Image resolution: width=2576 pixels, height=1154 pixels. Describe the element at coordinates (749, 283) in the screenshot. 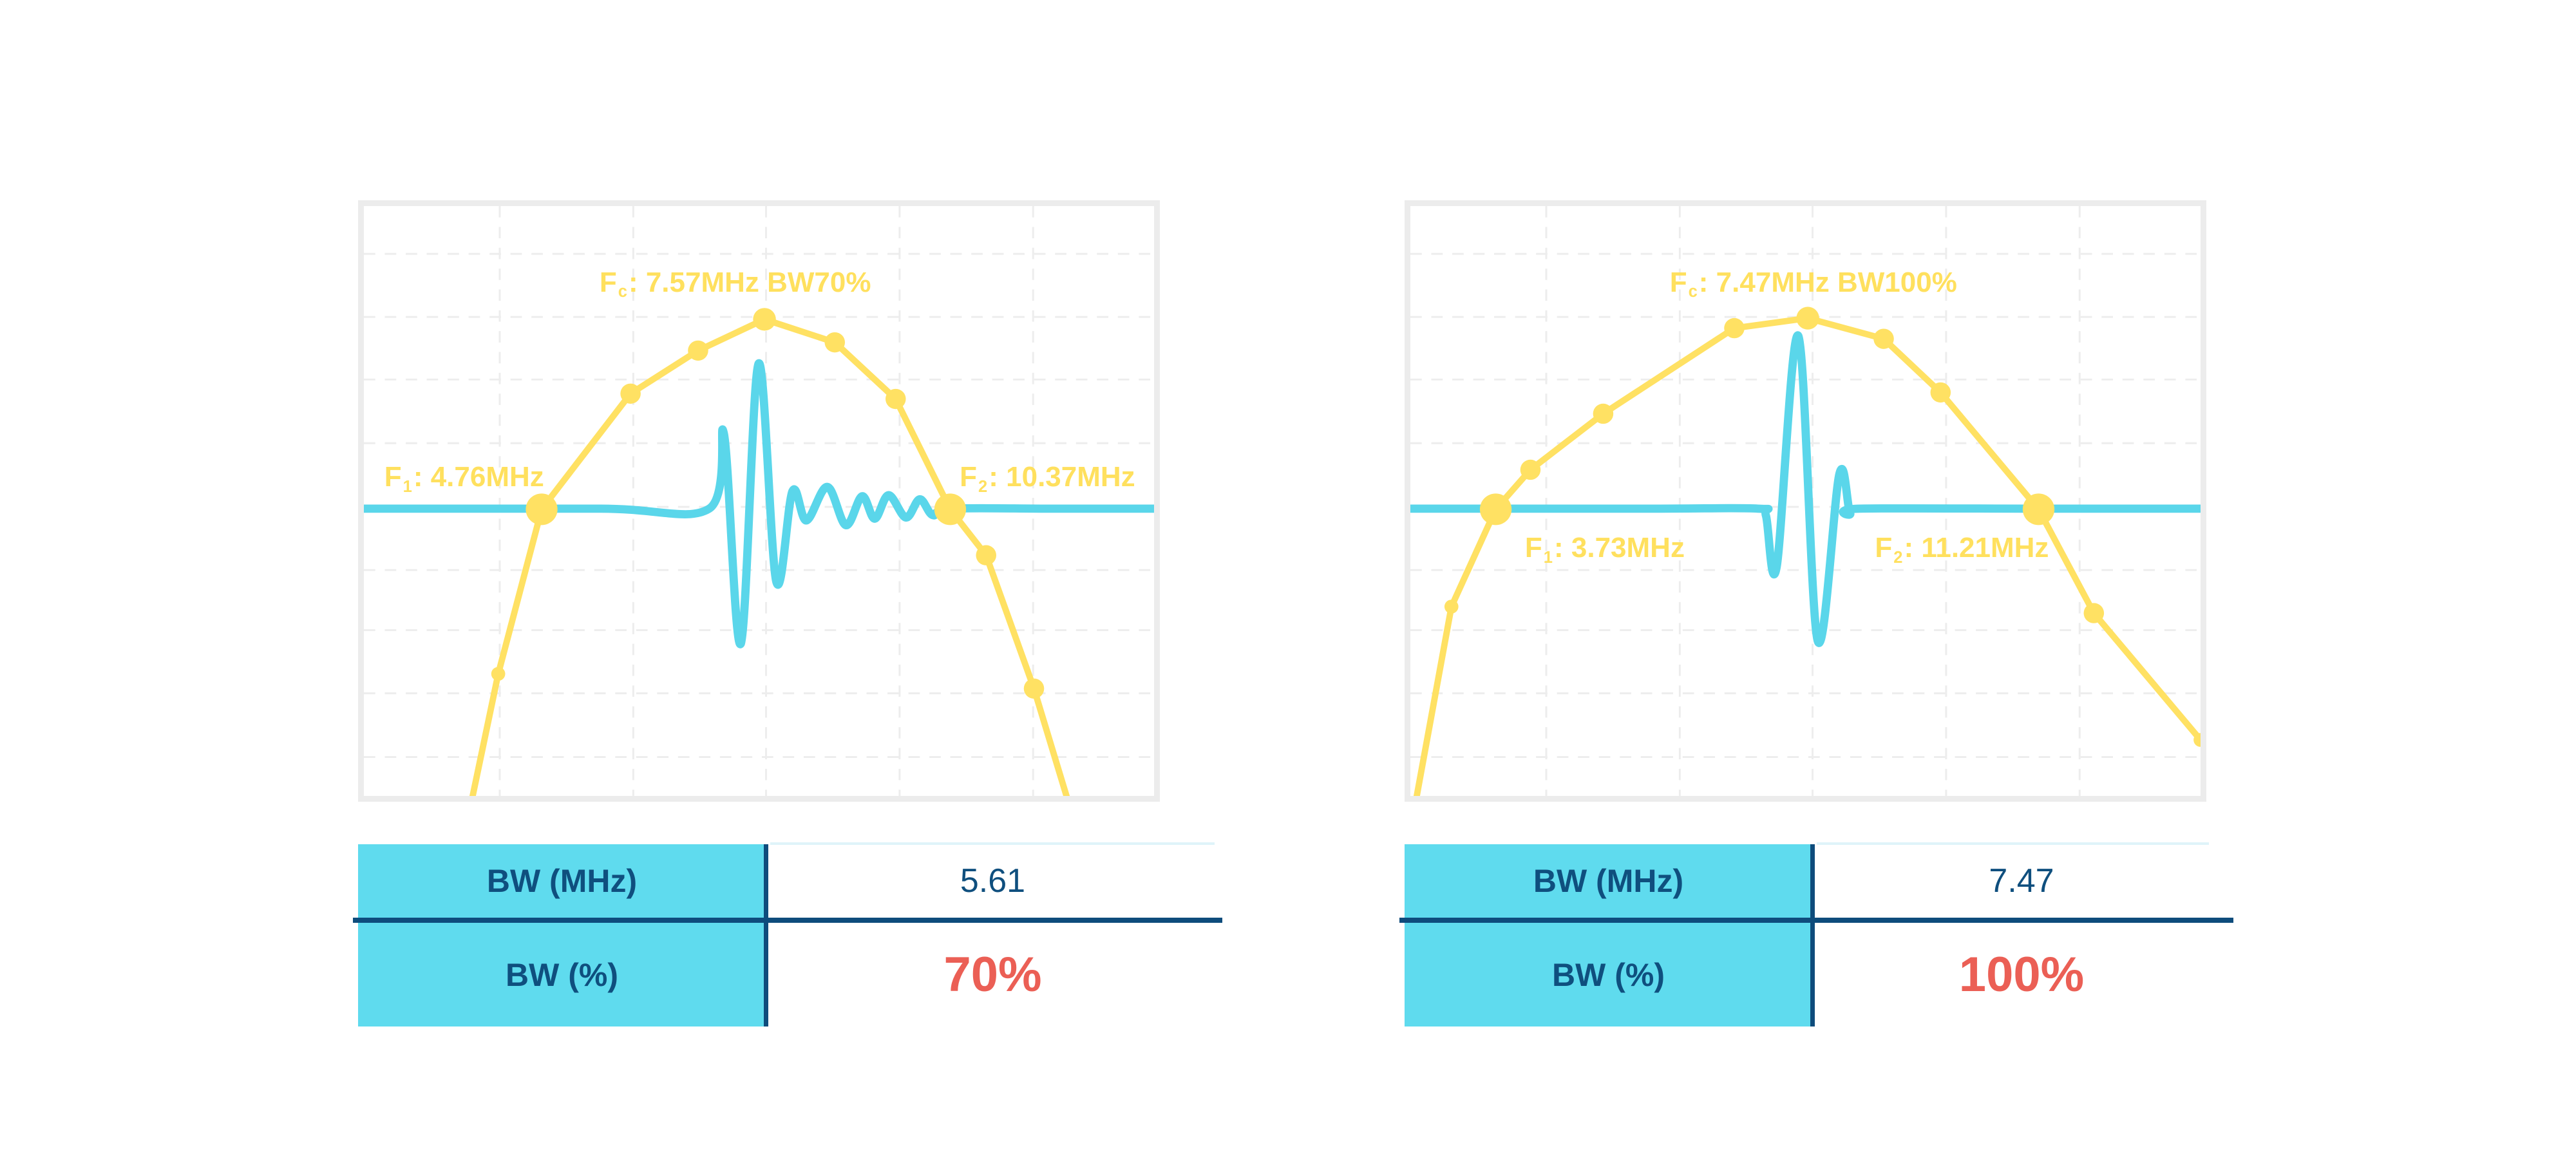

I see `fc-value: : 7.57MHz BW70%` at that location.